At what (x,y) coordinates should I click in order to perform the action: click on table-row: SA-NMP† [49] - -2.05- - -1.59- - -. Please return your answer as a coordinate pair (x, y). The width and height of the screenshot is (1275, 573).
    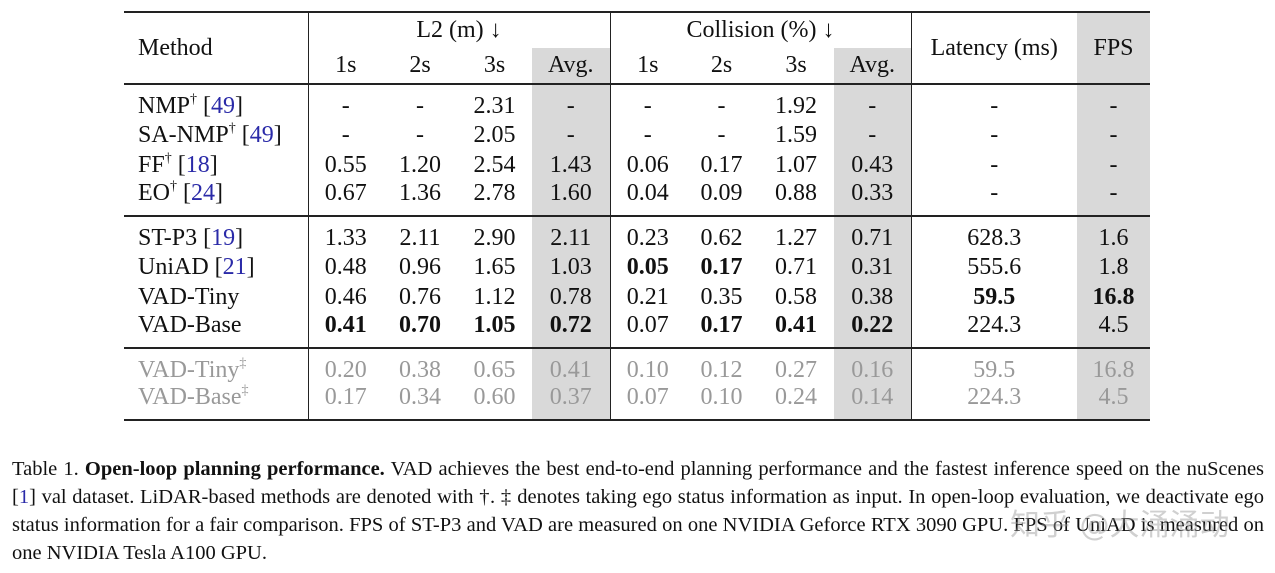
    Looking at the image, I should click on (637, 135).